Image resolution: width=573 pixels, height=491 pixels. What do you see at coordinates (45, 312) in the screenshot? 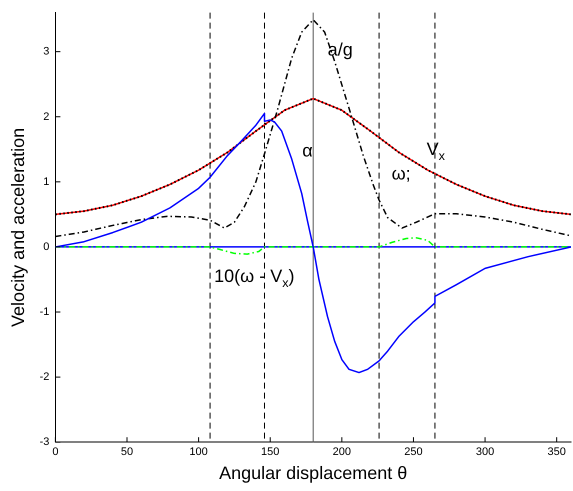
I see `y-tick-label: -1` at bounding box center [45, 312].